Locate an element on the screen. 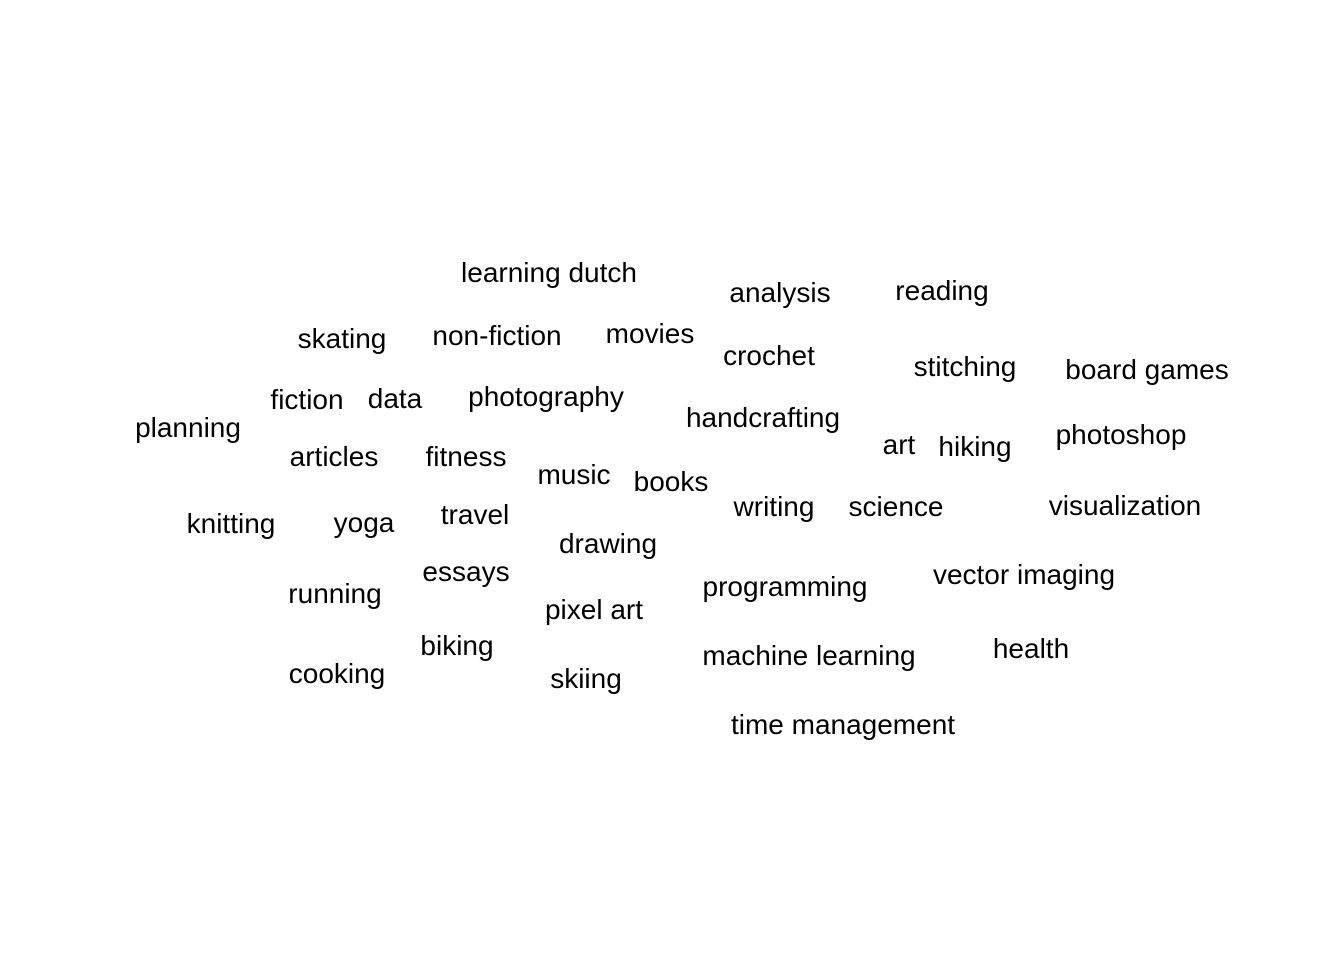 The image size is (1344, 960). word-travel: travel is located at coordinates (475, 514).